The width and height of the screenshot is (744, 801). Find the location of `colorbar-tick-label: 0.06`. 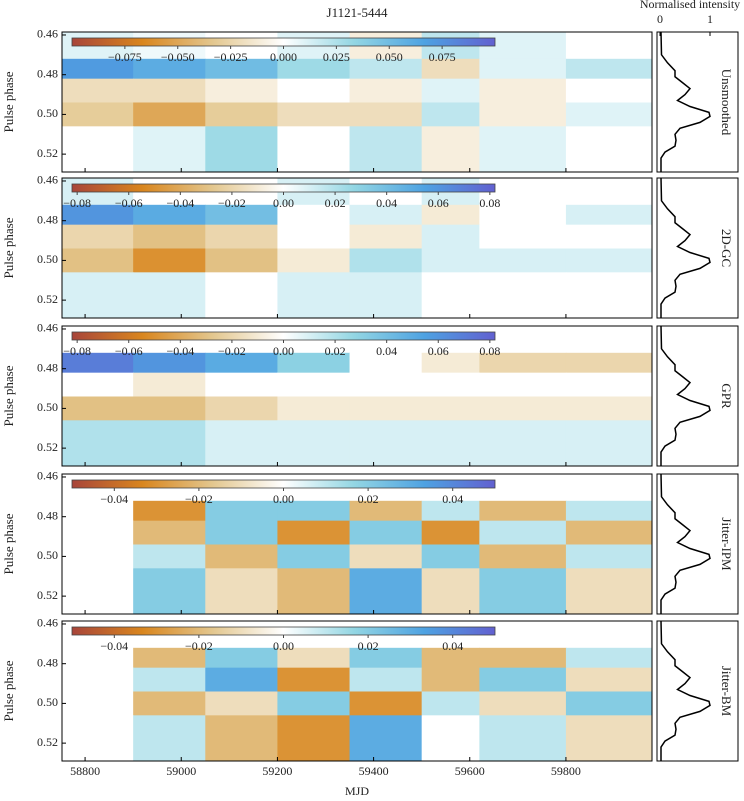

colorbar-tick-label: 0.06 is located at coordinates (438, 203).